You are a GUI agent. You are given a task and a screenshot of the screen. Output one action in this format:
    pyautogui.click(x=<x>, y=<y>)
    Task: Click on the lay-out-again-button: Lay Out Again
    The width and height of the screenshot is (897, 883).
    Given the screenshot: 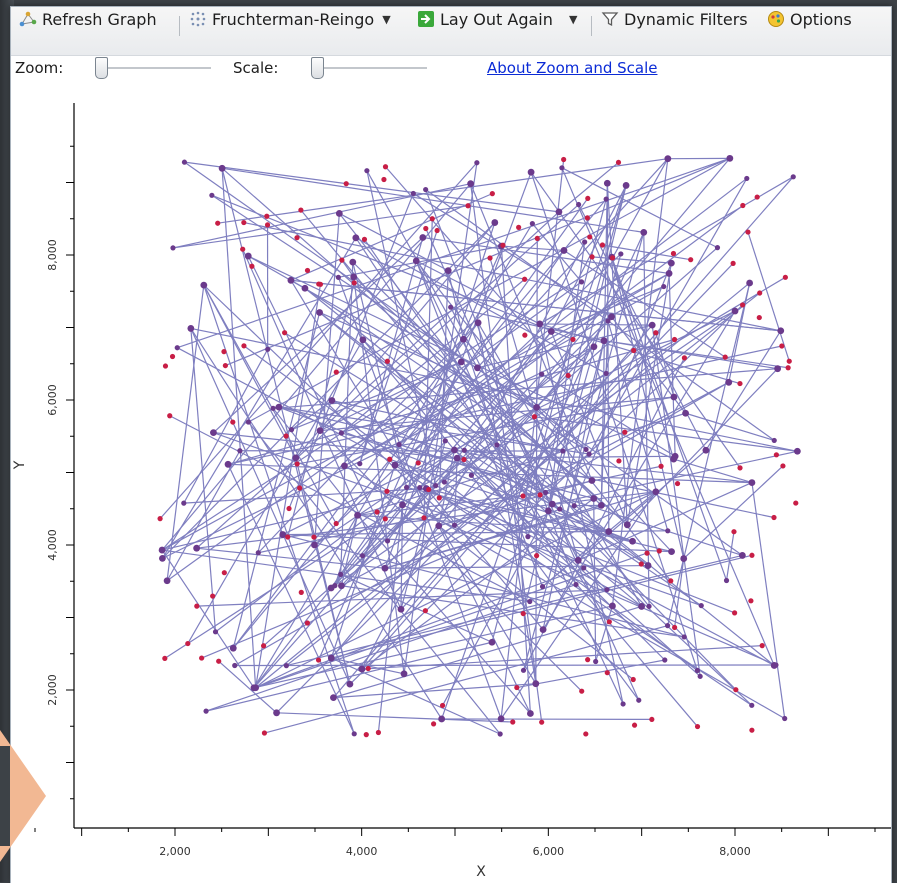 What is the action you would take?
    pyautogui.click(x=485, y=19)
    